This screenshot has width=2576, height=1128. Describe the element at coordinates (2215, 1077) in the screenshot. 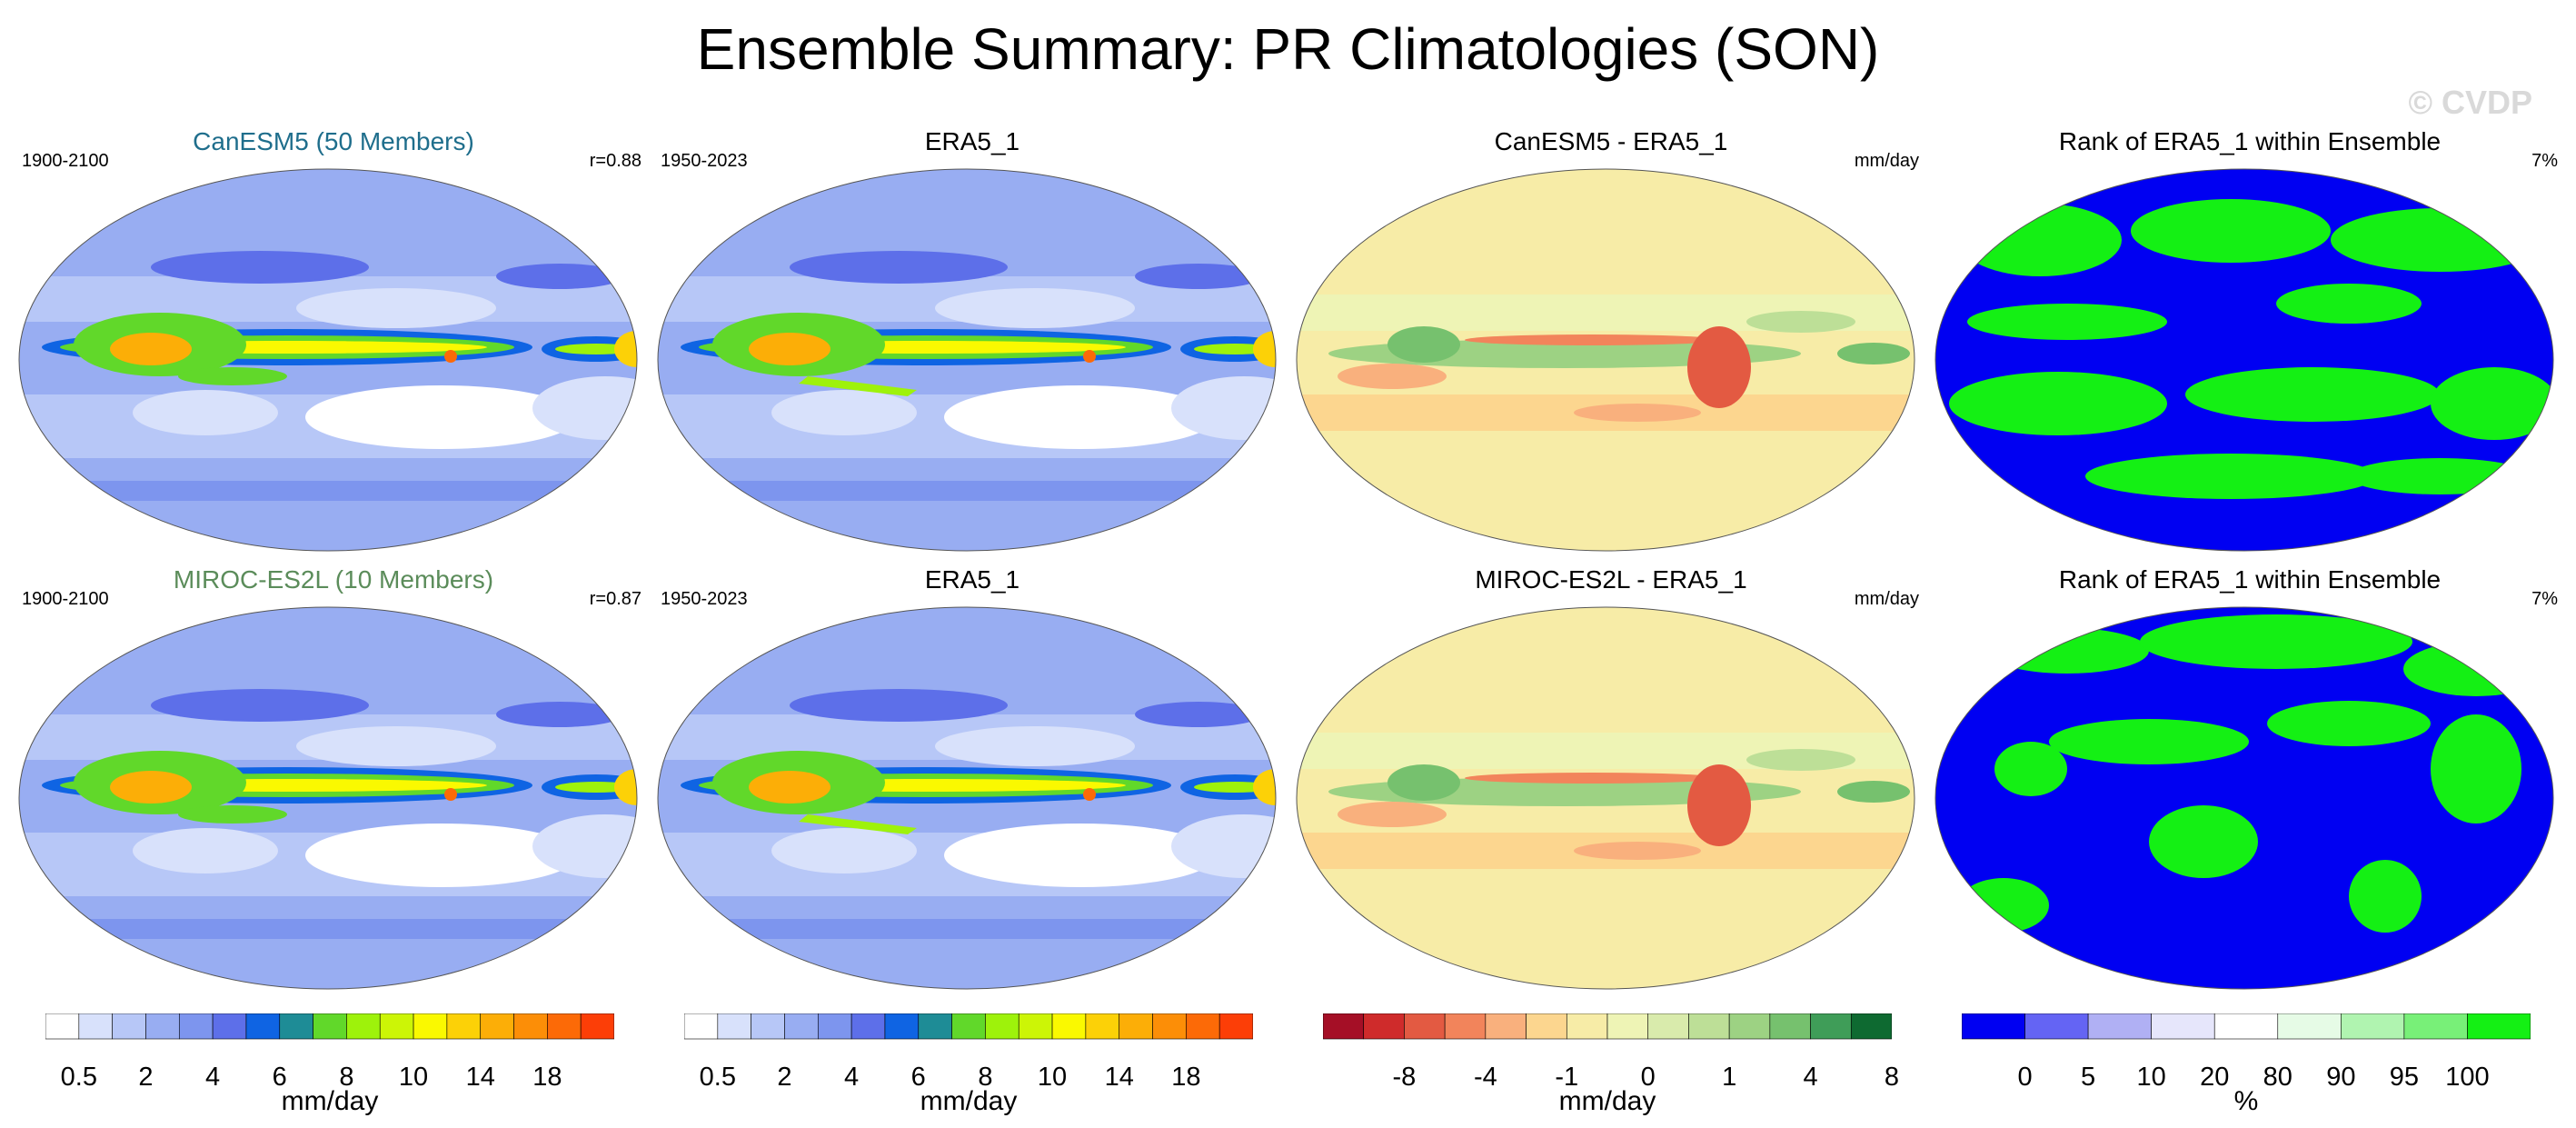

I see `colorbar-tick-label: 20` at that location.